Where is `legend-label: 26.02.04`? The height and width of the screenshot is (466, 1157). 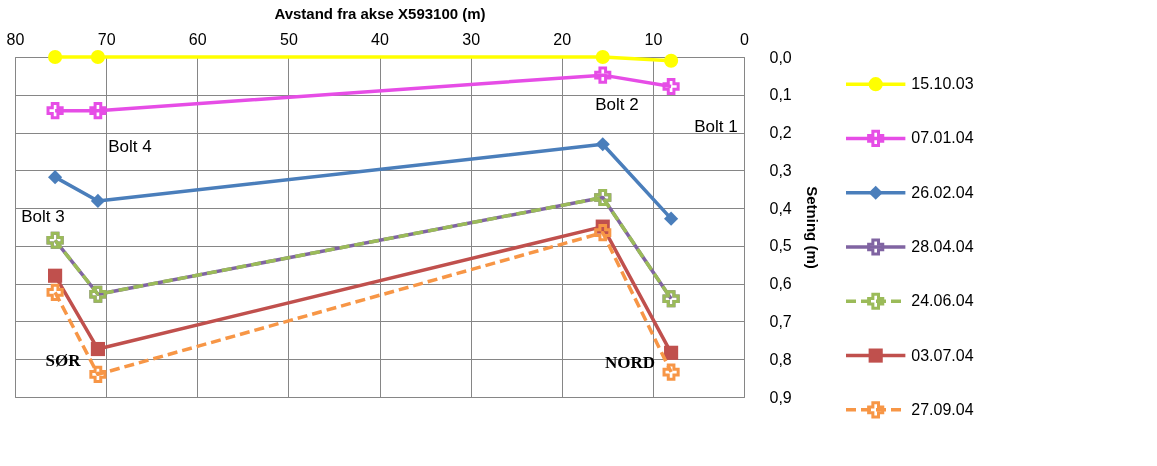 legend-label: 26.02.04 is located at coordinates (942, 192).